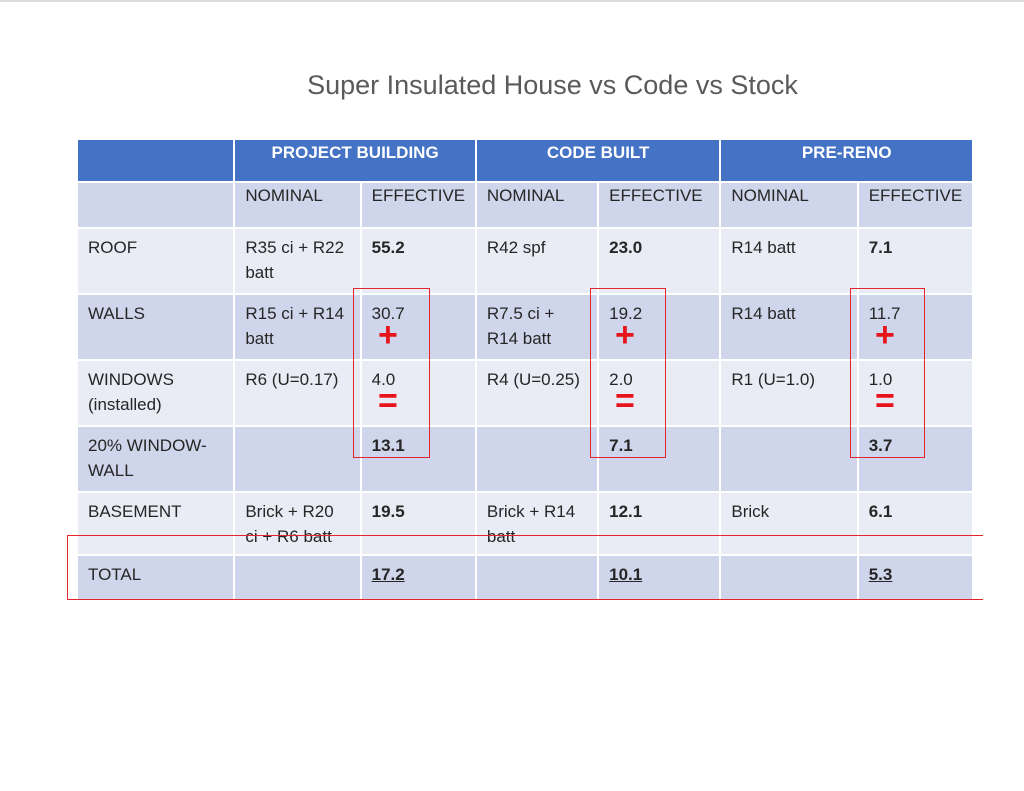 The height and width of the screenshot is (791, 1024). I want to click on row-label: WINDOWS (installed), so click(156, 393).